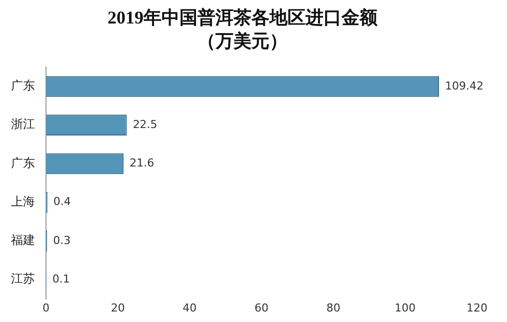 Image resolution: width=507 pixels, height=322 pixels. I want to click on y-tick-label: 福建, so click(23, 240).